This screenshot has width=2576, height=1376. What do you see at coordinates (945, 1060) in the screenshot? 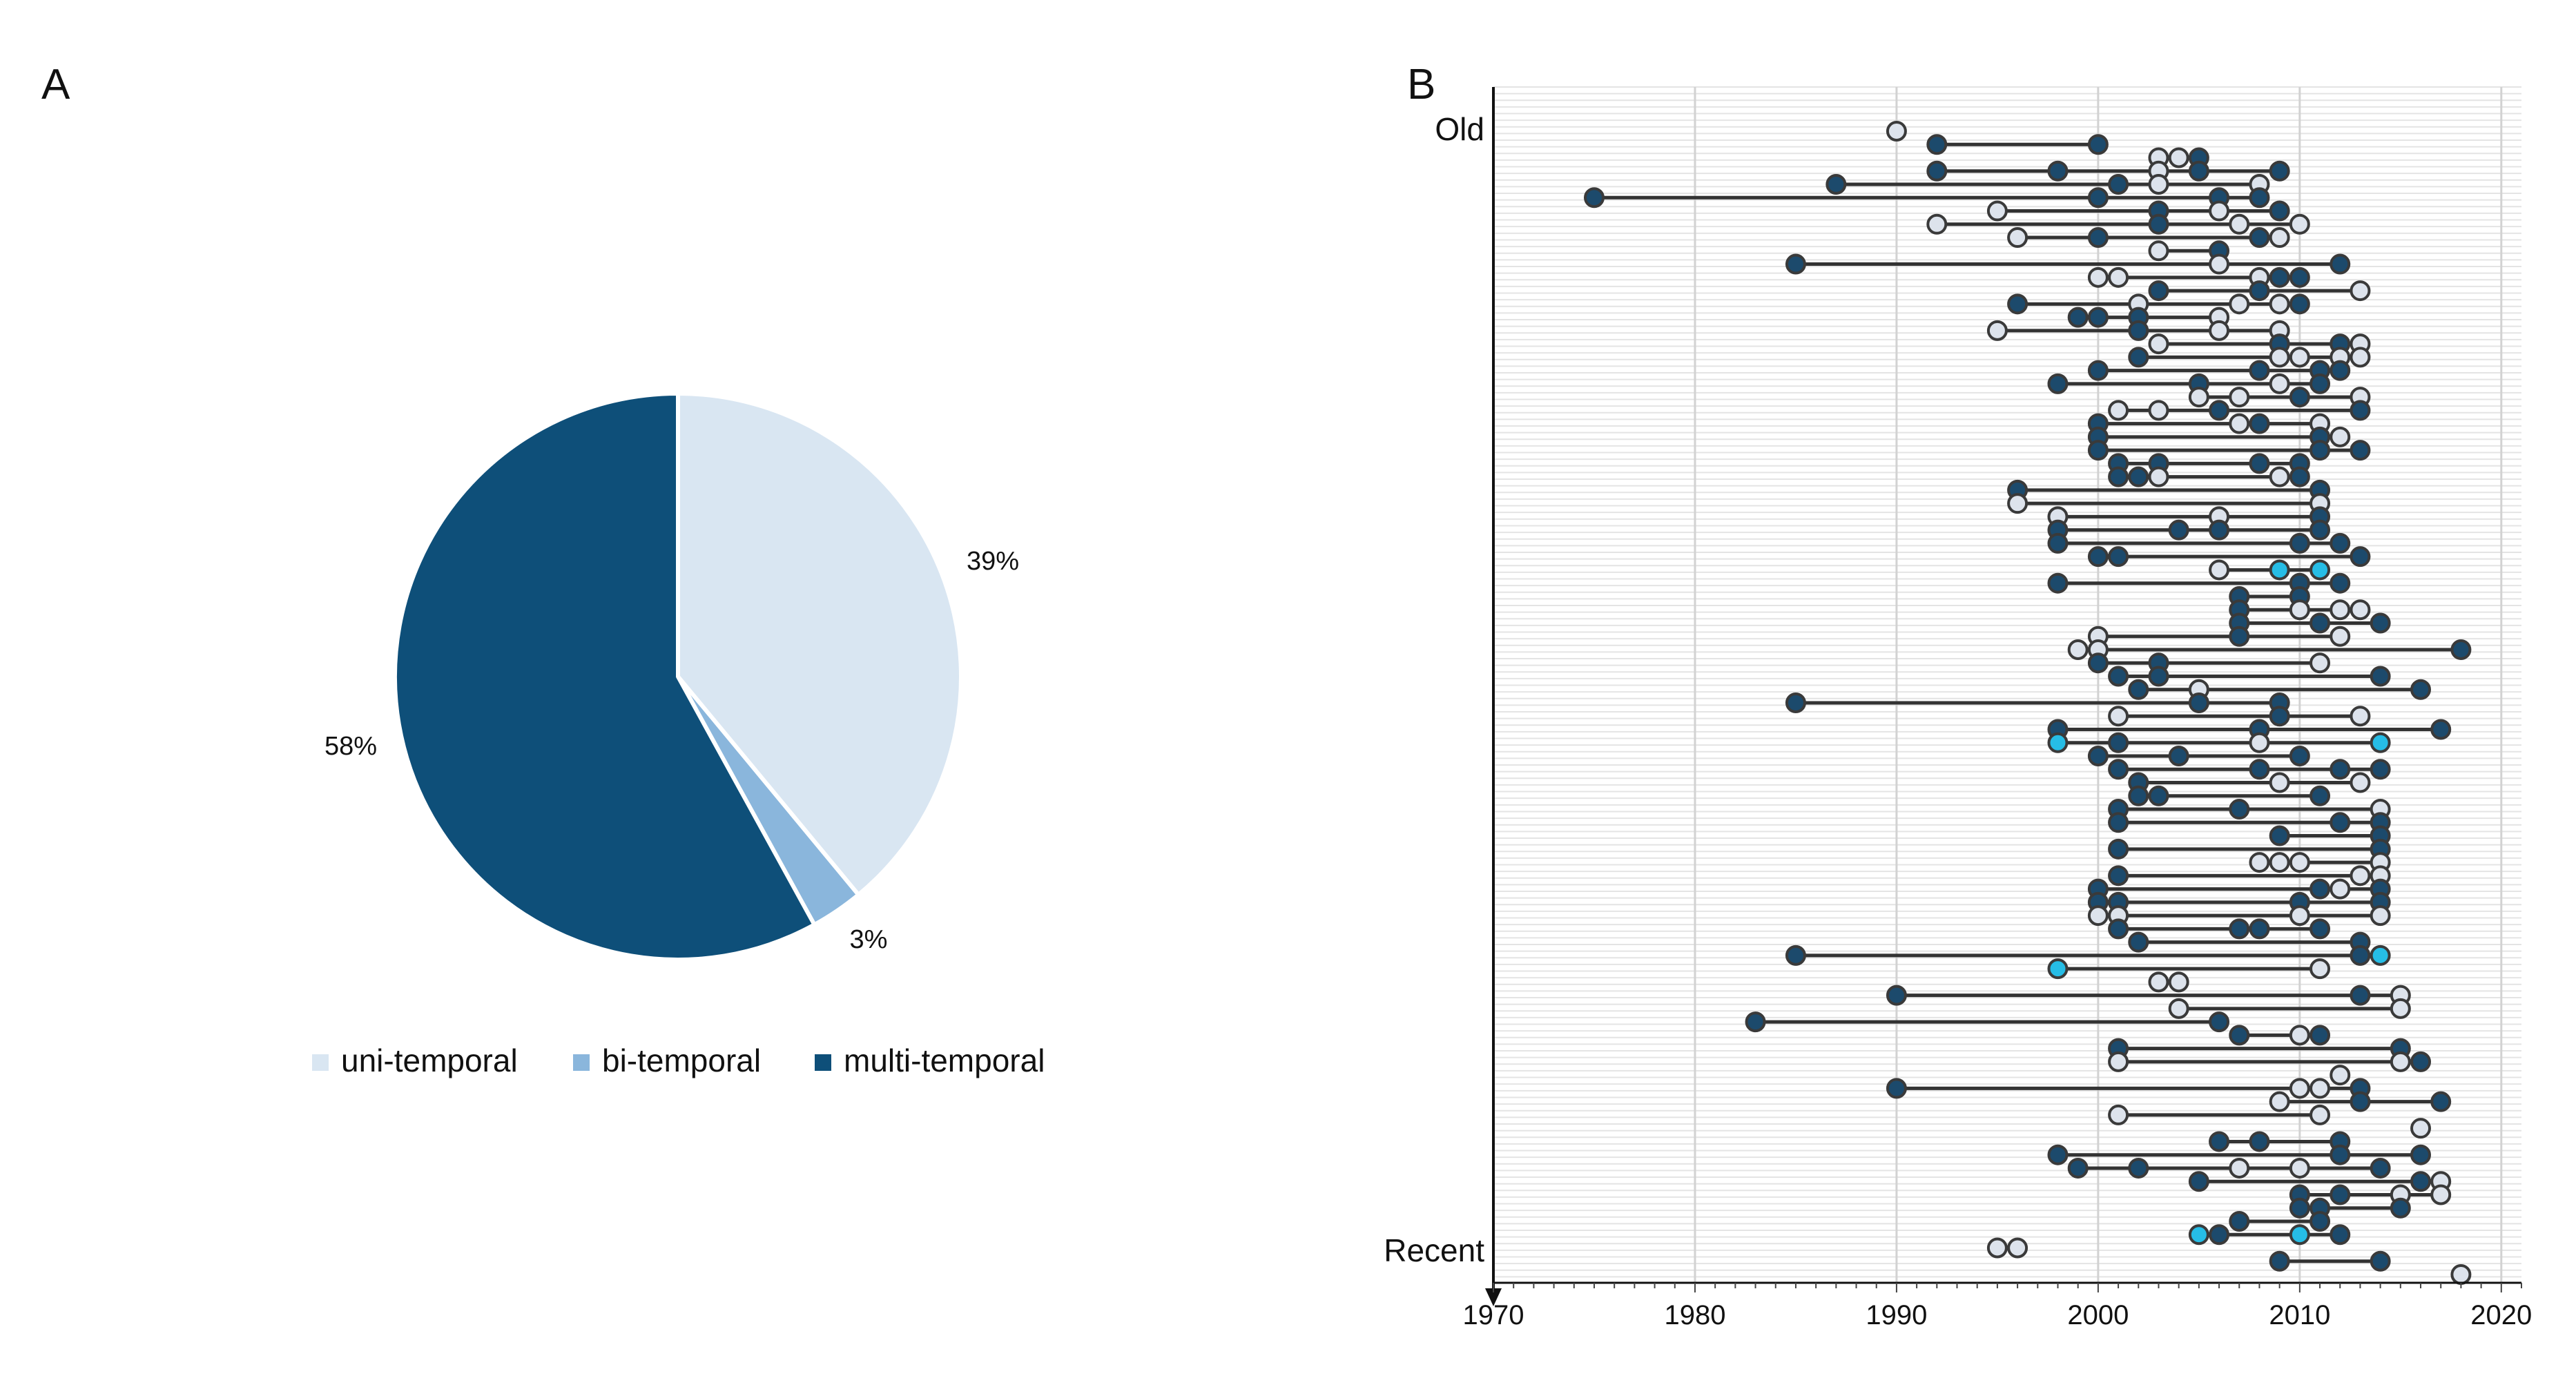
I see `legend-label: multi-temporal` at bounding box center [945, 1060].